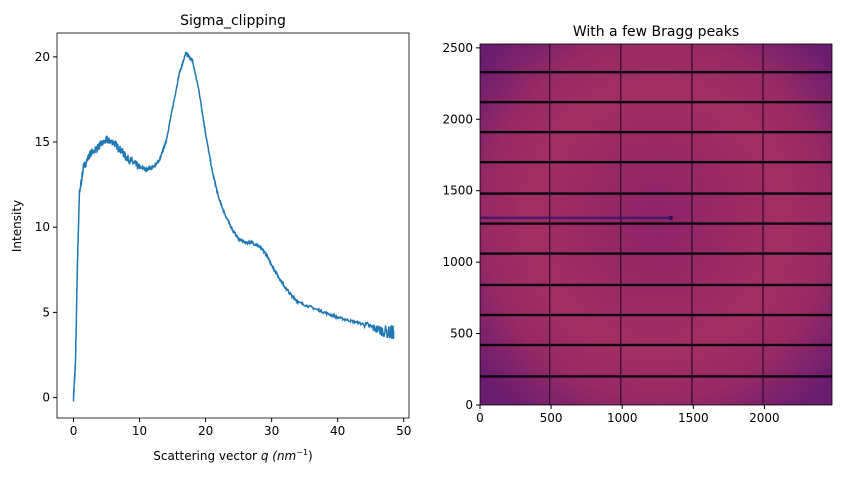 Image resolution: width=841 pixels, height=482 pixels. I want to click on left-x-ticks: 0 10 20 30 40 50, so click(240, 428).